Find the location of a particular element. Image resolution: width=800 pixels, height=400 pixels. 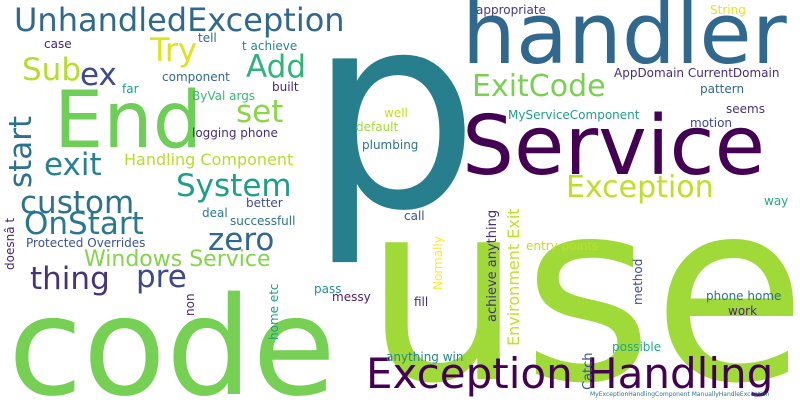

word: exit is located at coordinates (73, 165).